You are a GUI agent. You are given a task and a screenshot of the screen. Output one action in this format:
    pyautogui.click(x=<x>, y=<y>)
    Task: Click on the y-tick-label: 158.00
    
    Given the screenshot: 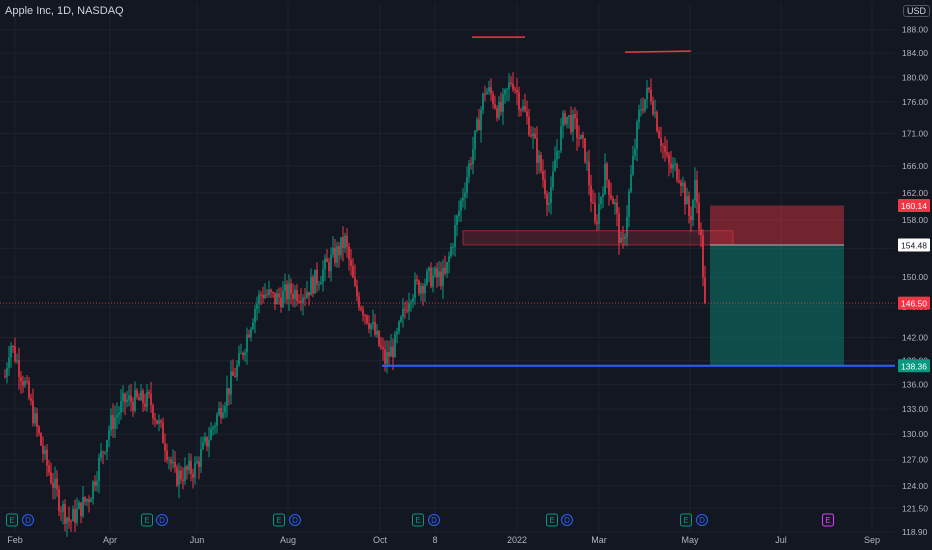 What is the action you would take?
    pyautogui.click(x=915, y=220)
    